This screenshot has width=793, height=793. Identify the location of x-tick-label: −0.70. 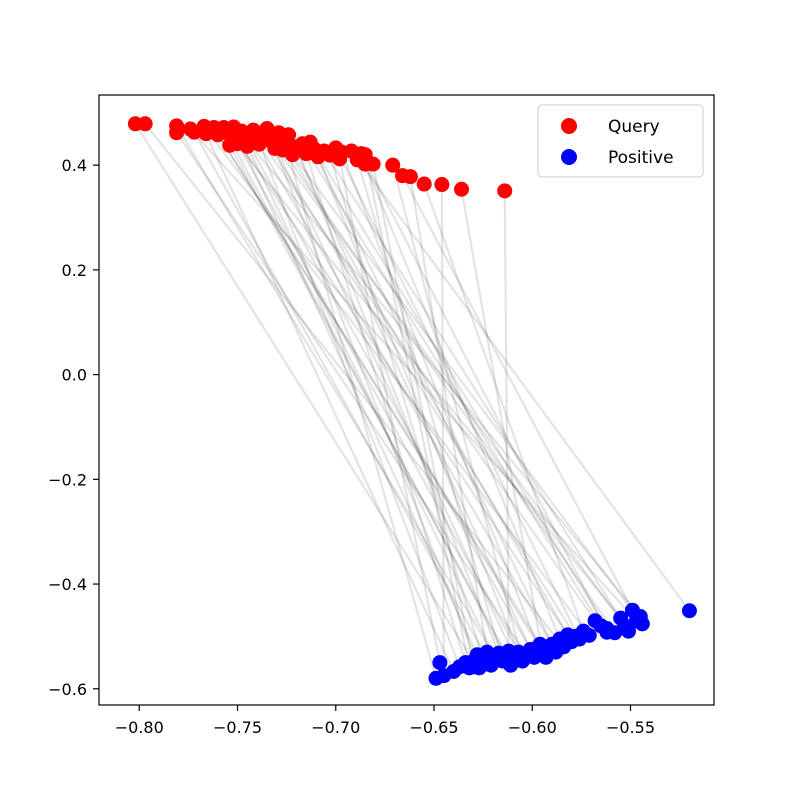
(335, 727).